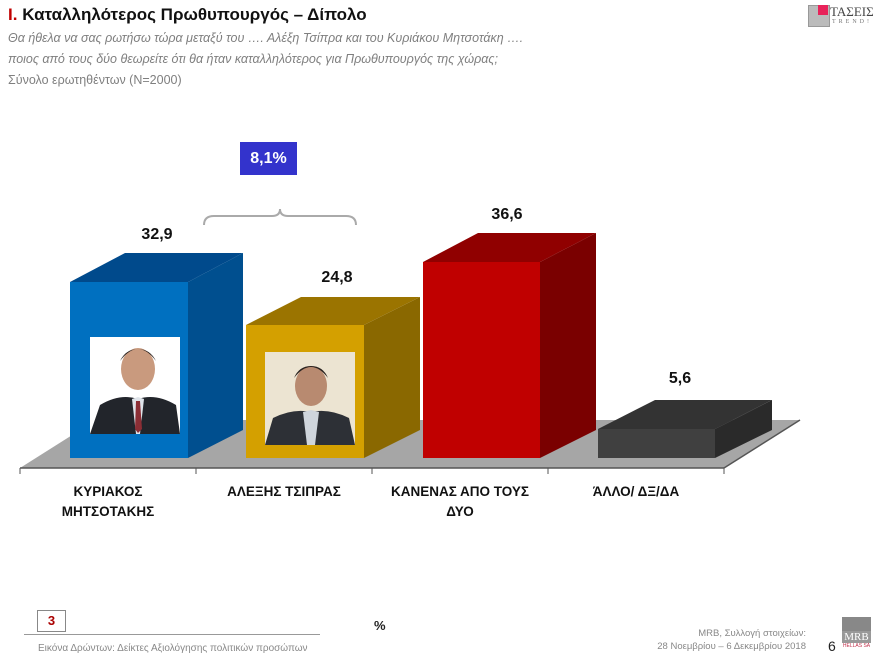 This screenshot has height=660, width=880. Describe the element at coordinates (194, 14) in the screenshot. I see `title-text: Καταλληλότερος Πρωθυπουργός – Δίπολο` at that location.